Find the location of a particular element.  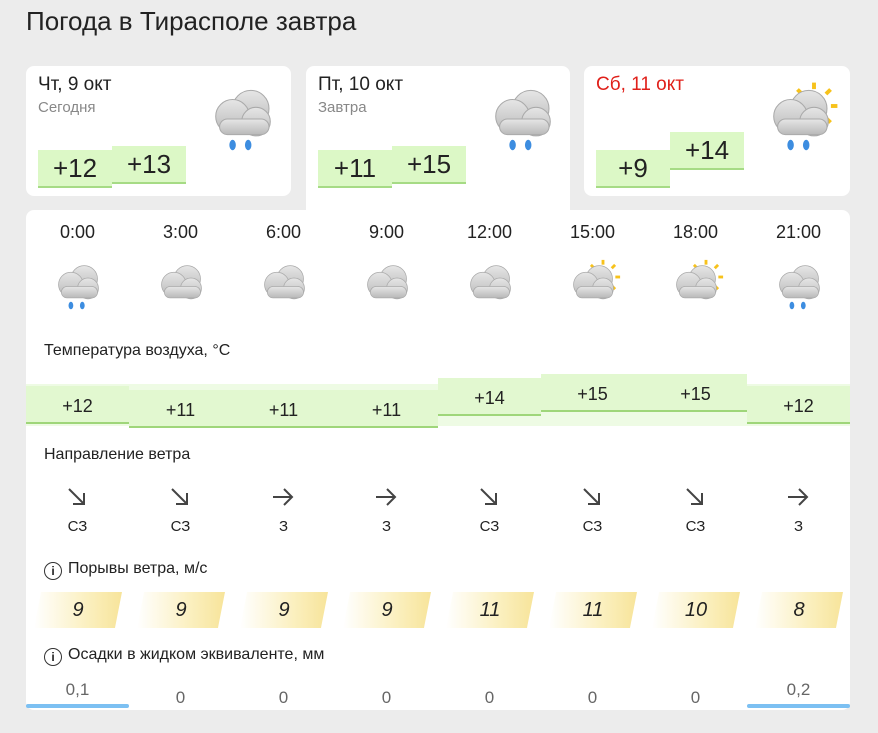

day-max: +15 is located at coordinates (429, 165).